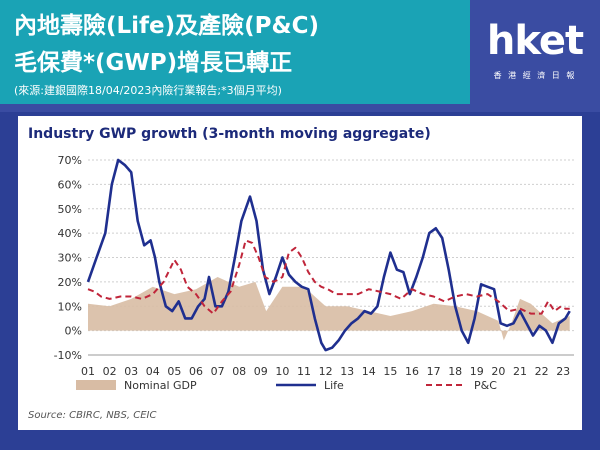  Describe the element at coordinates (70, 160) in the screenshot. I see `y-tick-label: 70%` at that location.